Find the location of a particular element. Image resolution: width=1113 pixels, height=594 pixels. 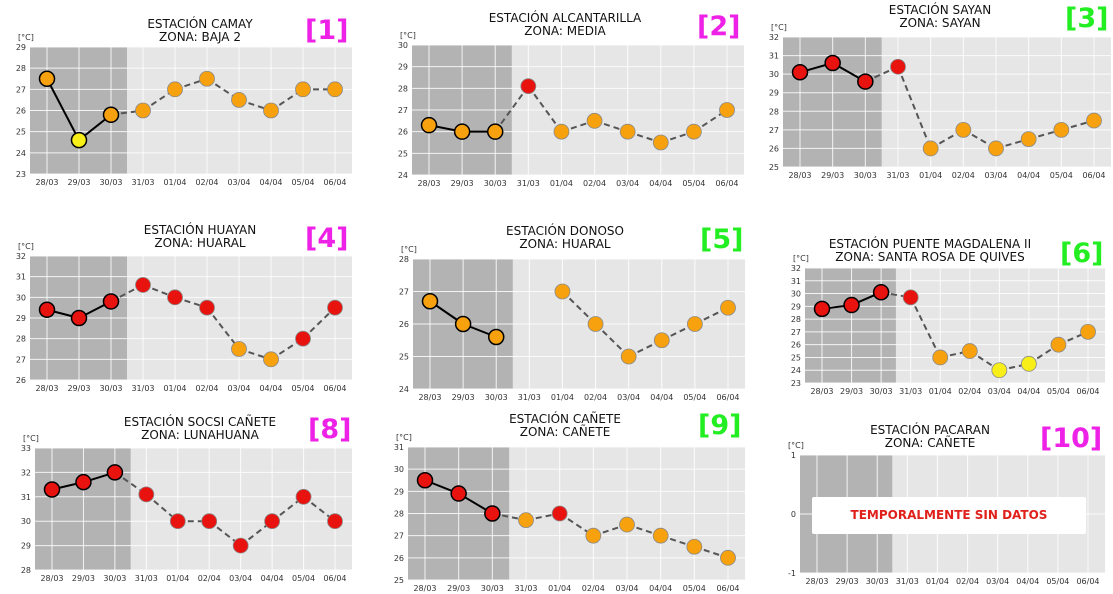

y-tick-label: -1 is located at coordinates (792, 573).